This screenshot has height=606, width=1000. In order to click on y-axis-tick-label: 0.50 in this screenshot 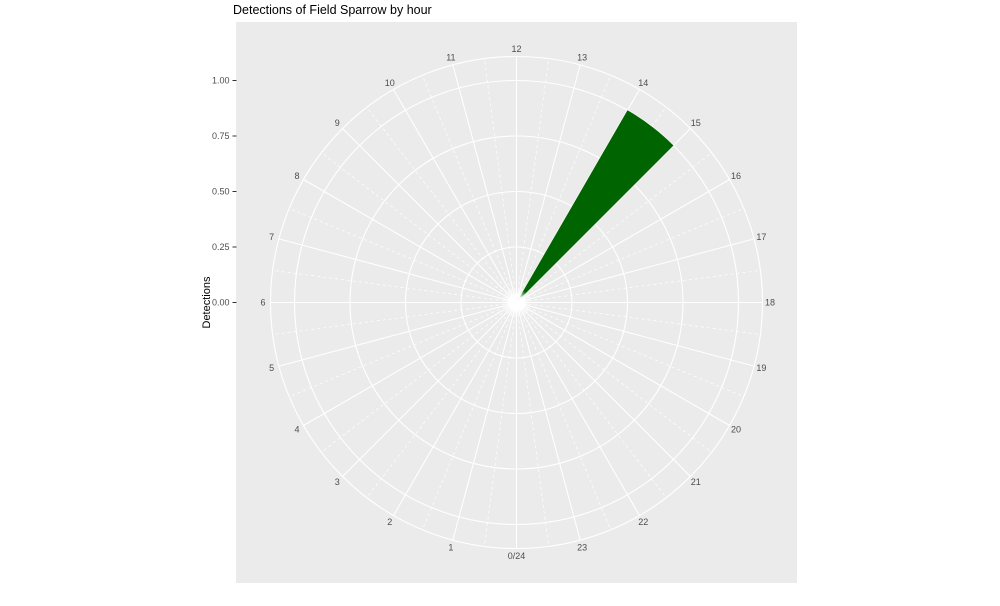, I will do `click(221, 192)`.